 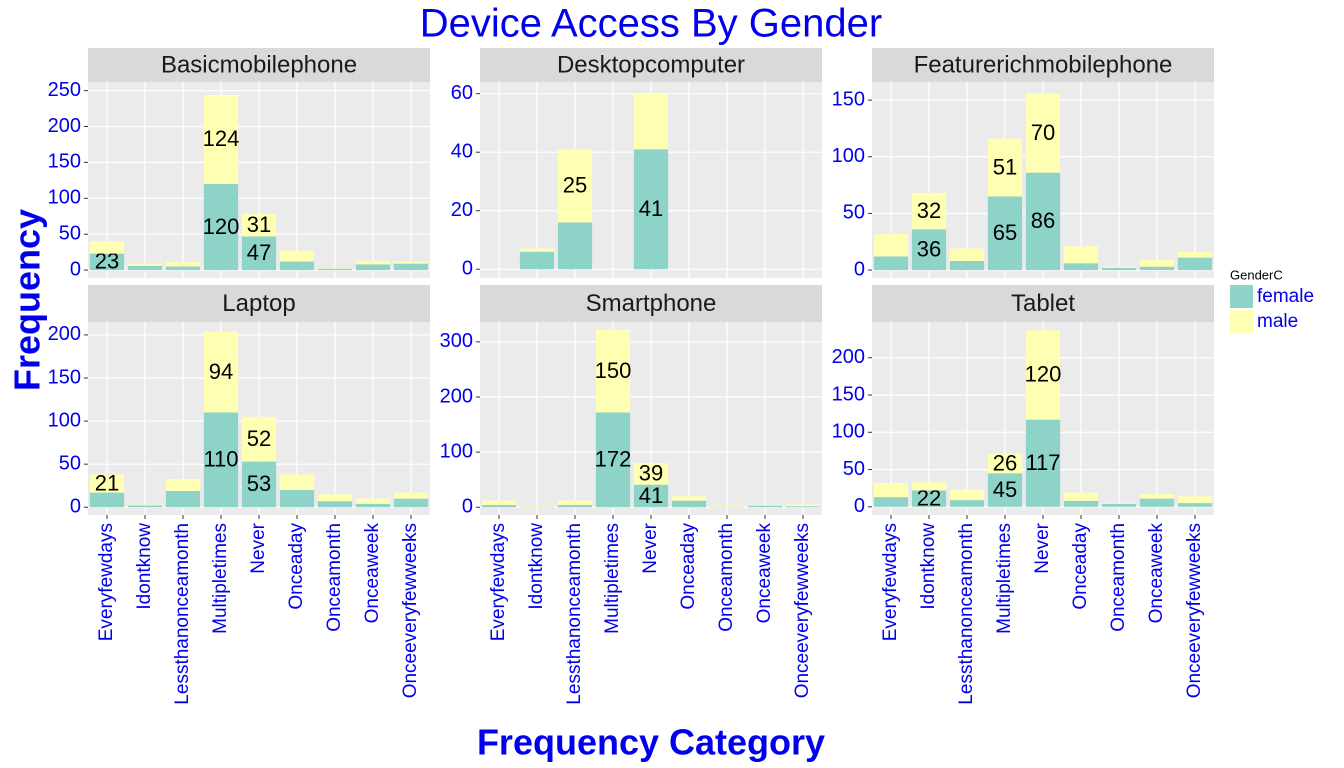 What do you see at coordinates (612, 578) in the screenshot?
I see `x-tick-label: Multipletimes` at bounding box center [612, 578].